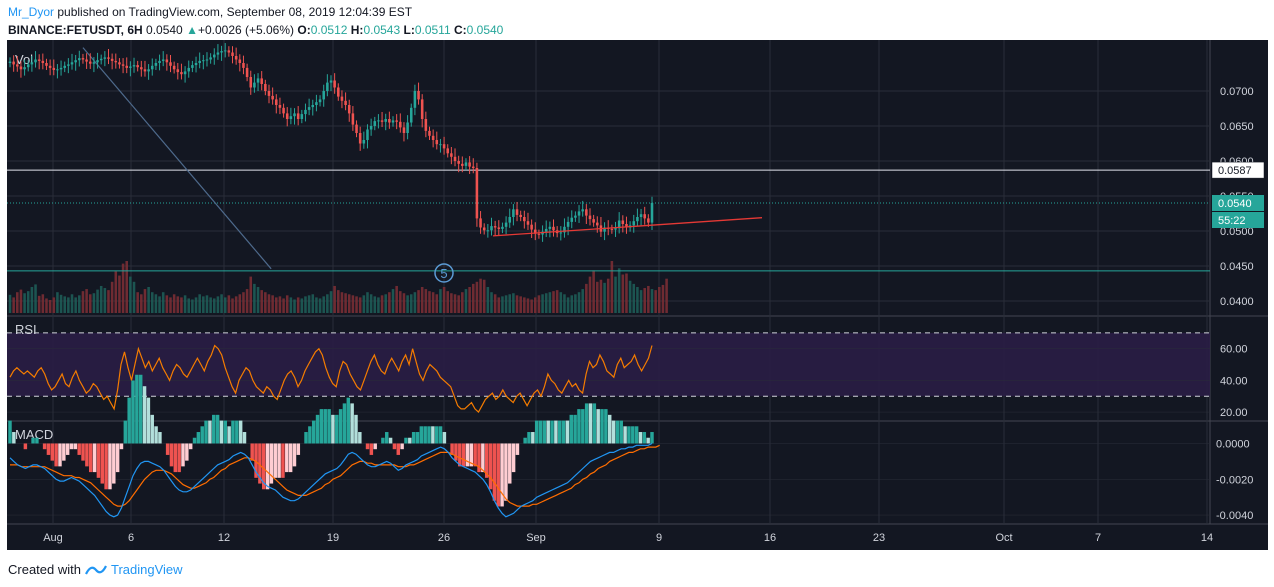 The image size is (1274, 587). I want to click on author-link: Mr_Dyor, so click(31, 12).